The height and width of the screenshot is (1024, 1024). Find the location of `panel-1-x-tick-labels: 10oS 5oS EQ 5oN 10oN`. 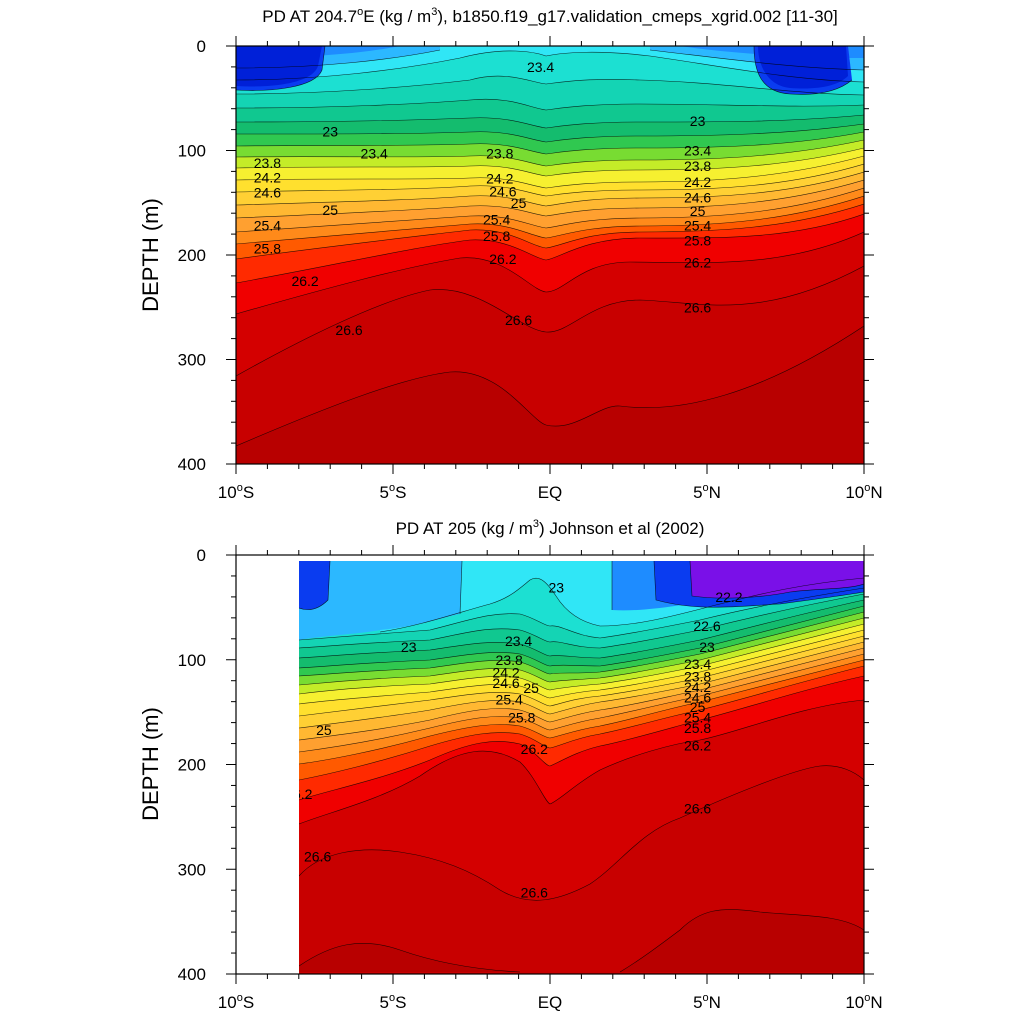

panel-1-x-tick-labels: 10oS 5oS EQ 5oN 10oN is located at coordinates (550, 492).